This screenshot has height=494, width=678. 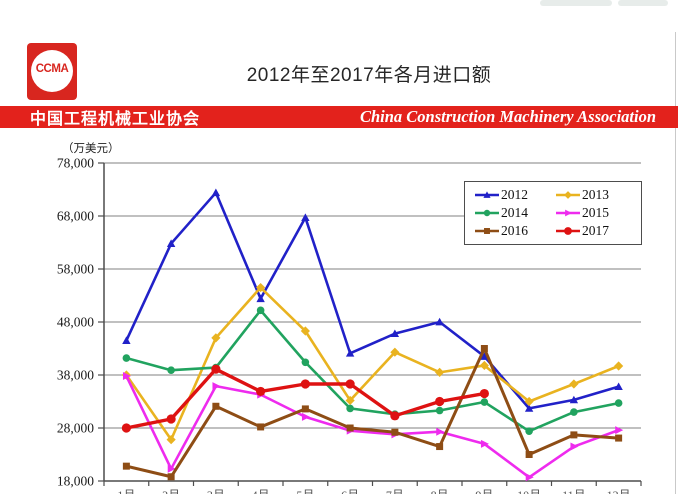 I want to click on legend-item-2016: 2016, so click(x=515, y=231).